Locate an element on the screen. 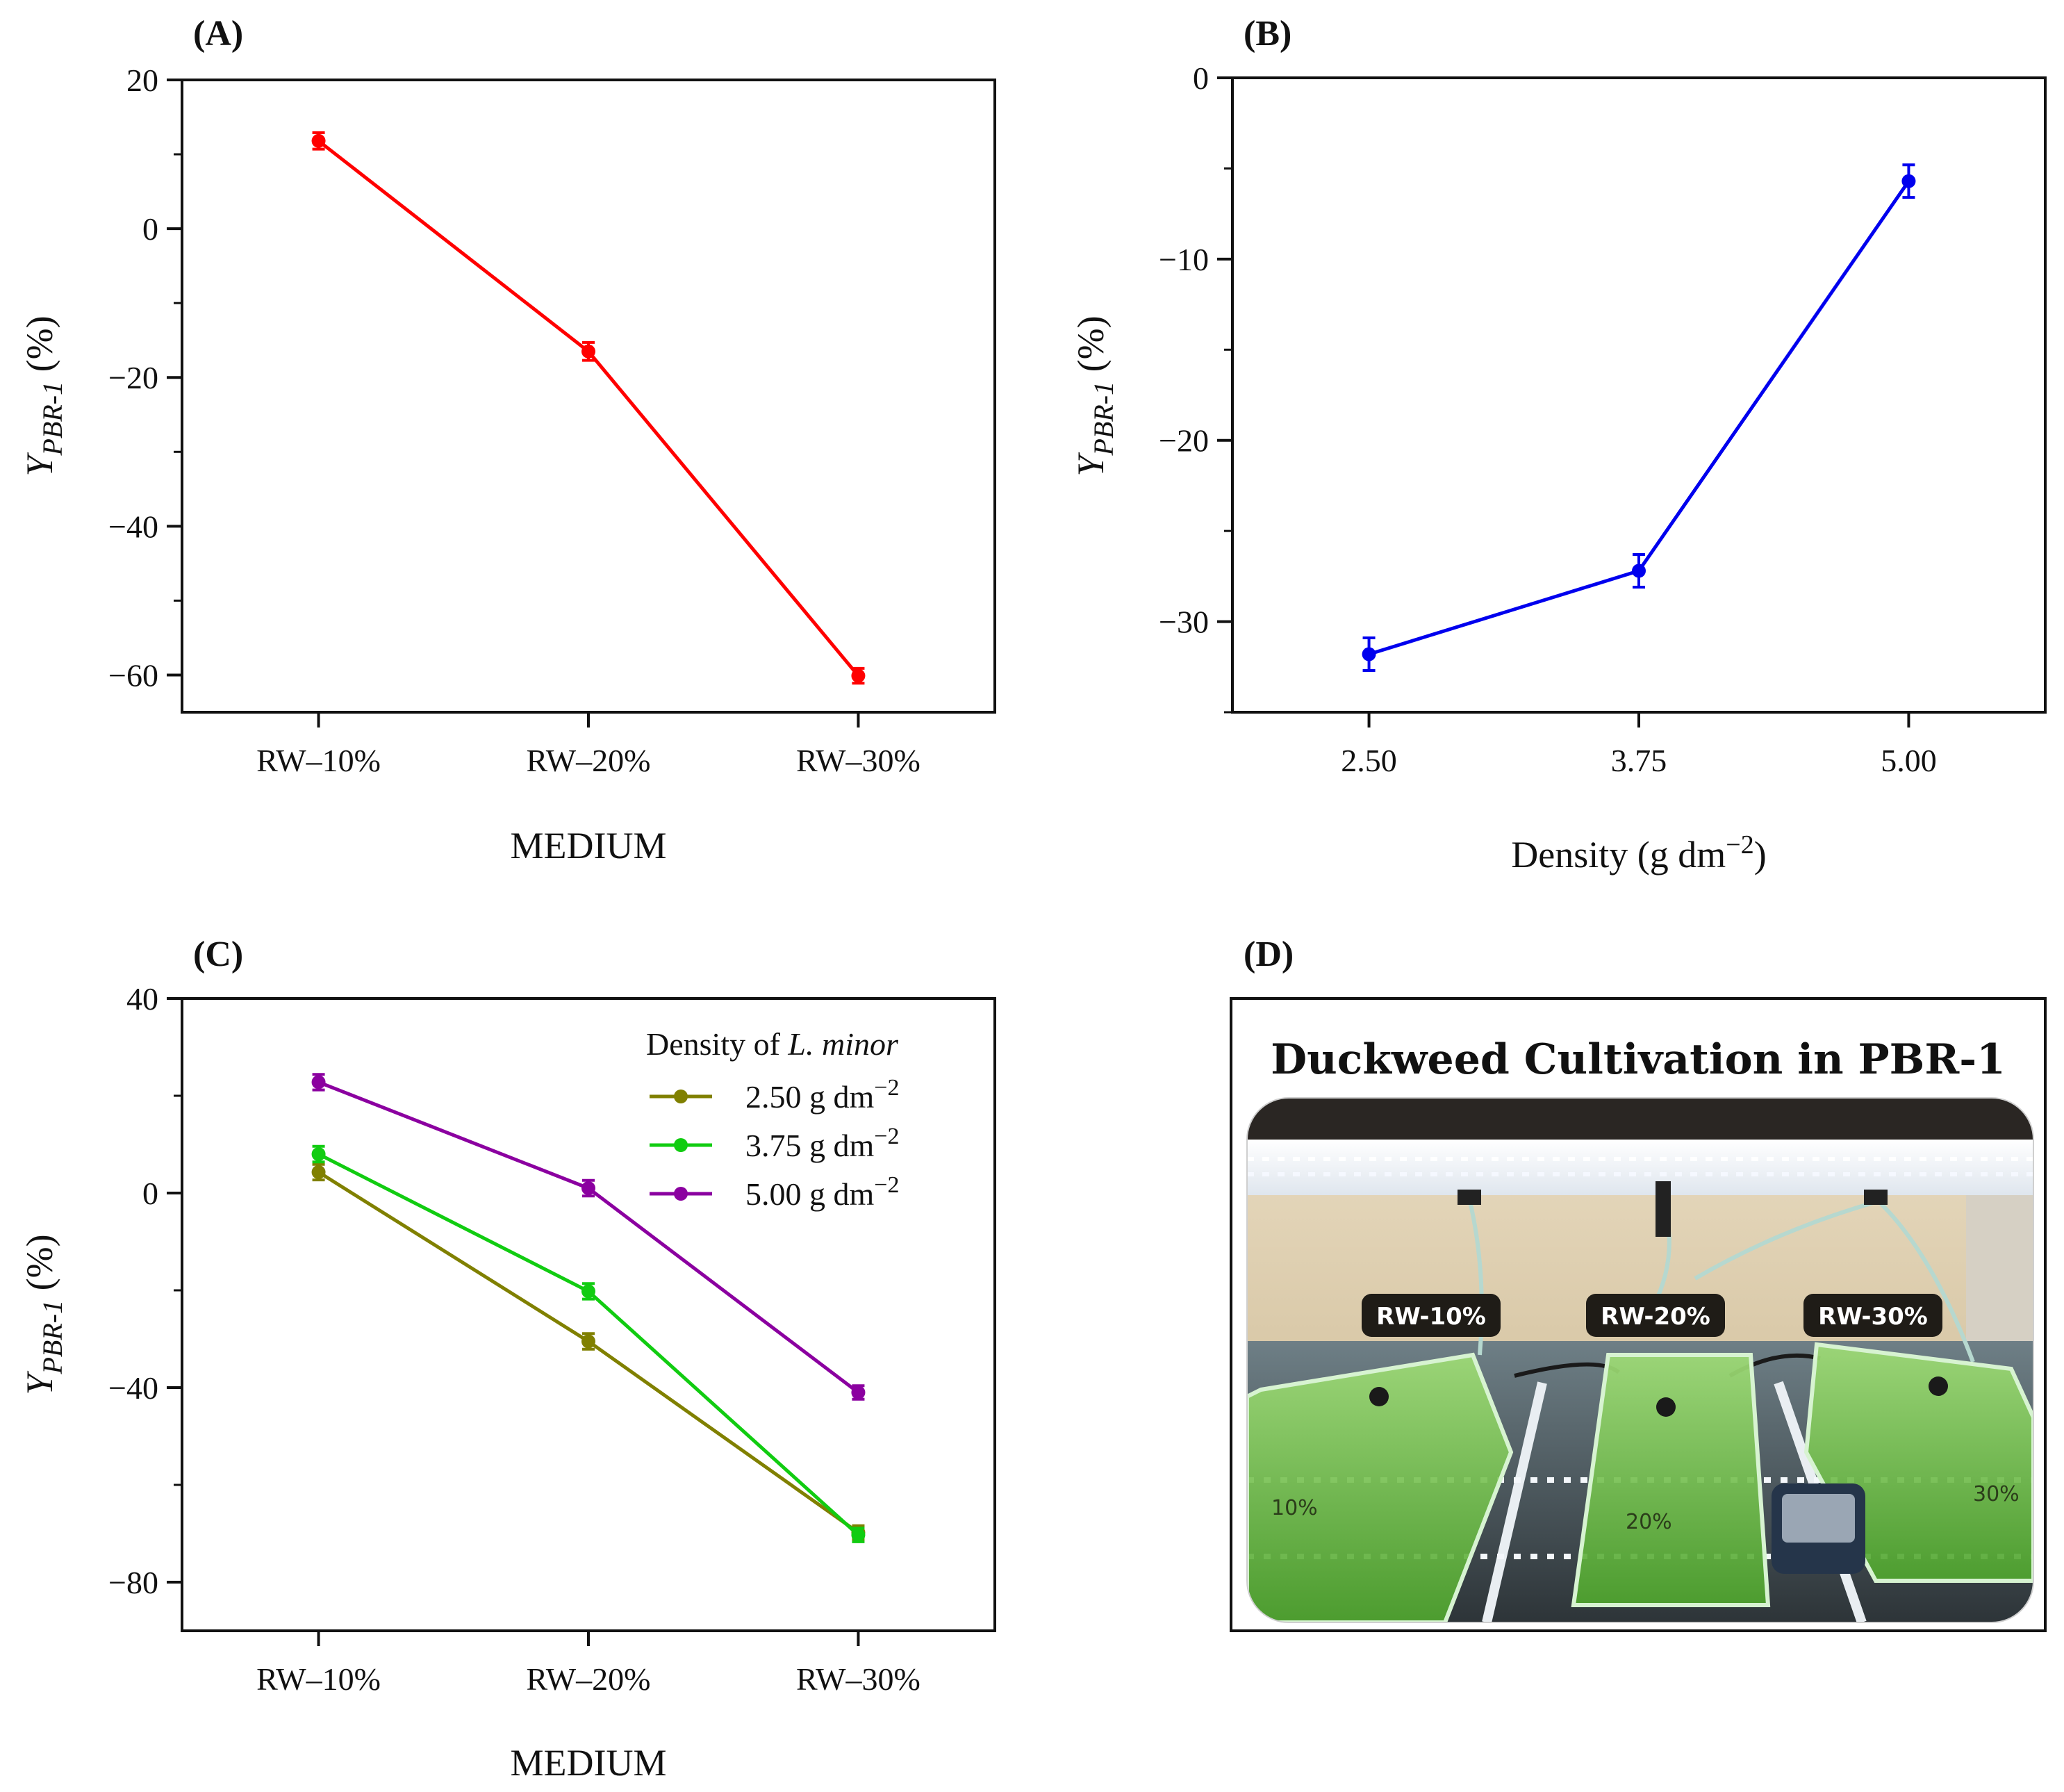 The image size is (2064, 1792). chart-c-legend-label-0: 2.50 g dm−2 is located at coordinates (822, 1095).